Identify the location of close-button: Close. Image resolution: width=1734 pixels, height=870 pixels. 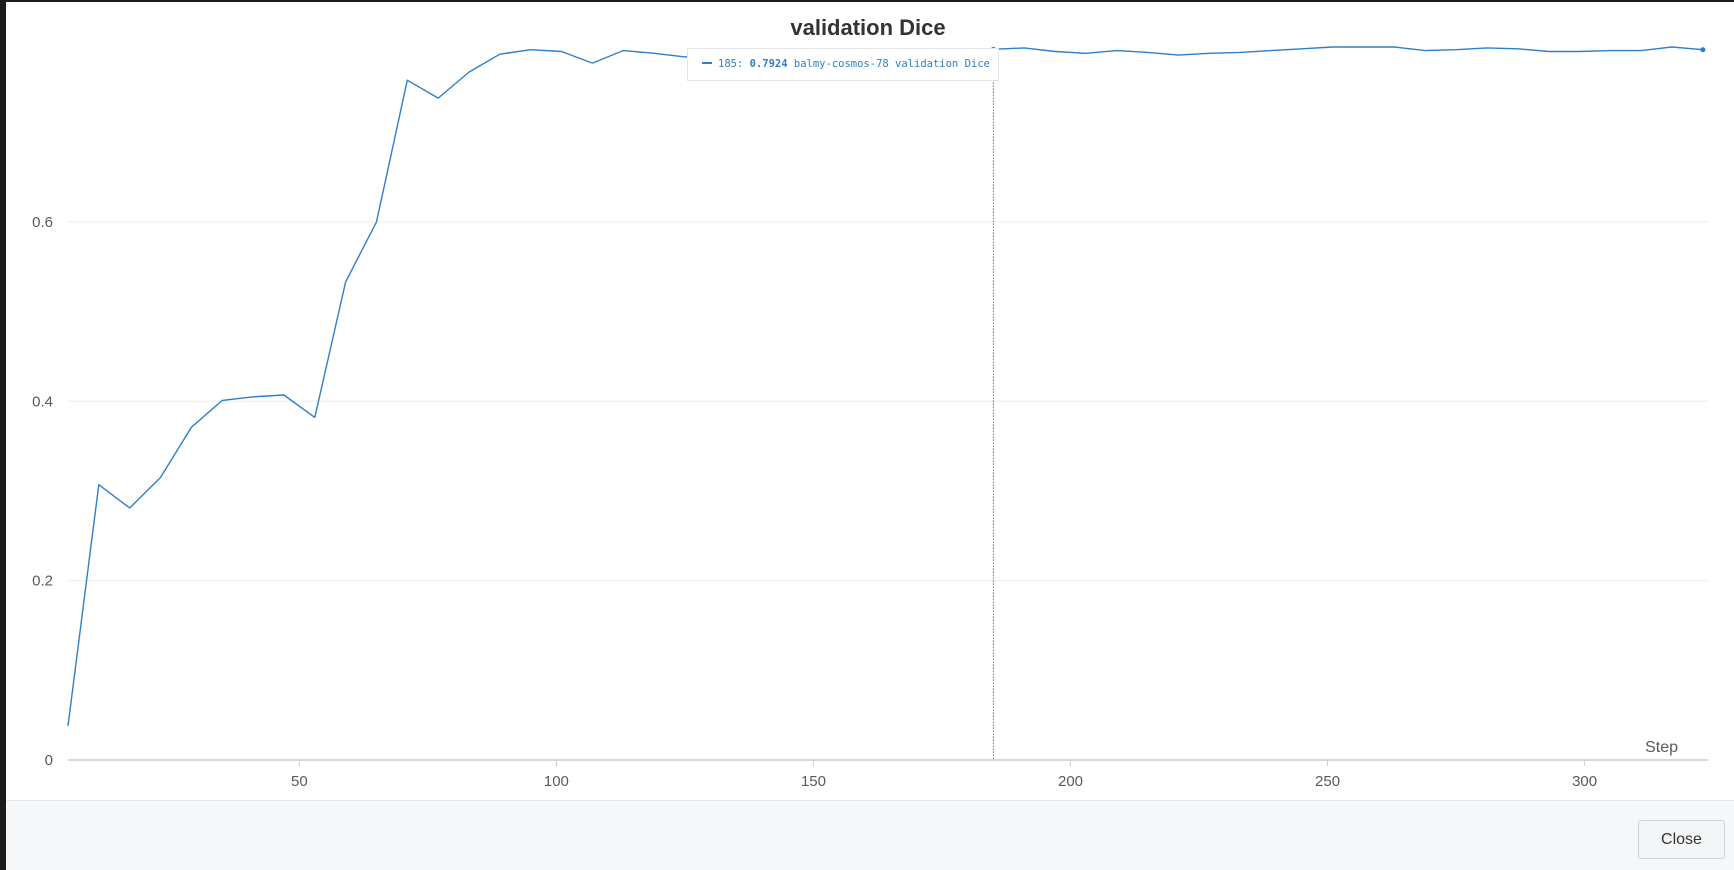
(1681, 839).